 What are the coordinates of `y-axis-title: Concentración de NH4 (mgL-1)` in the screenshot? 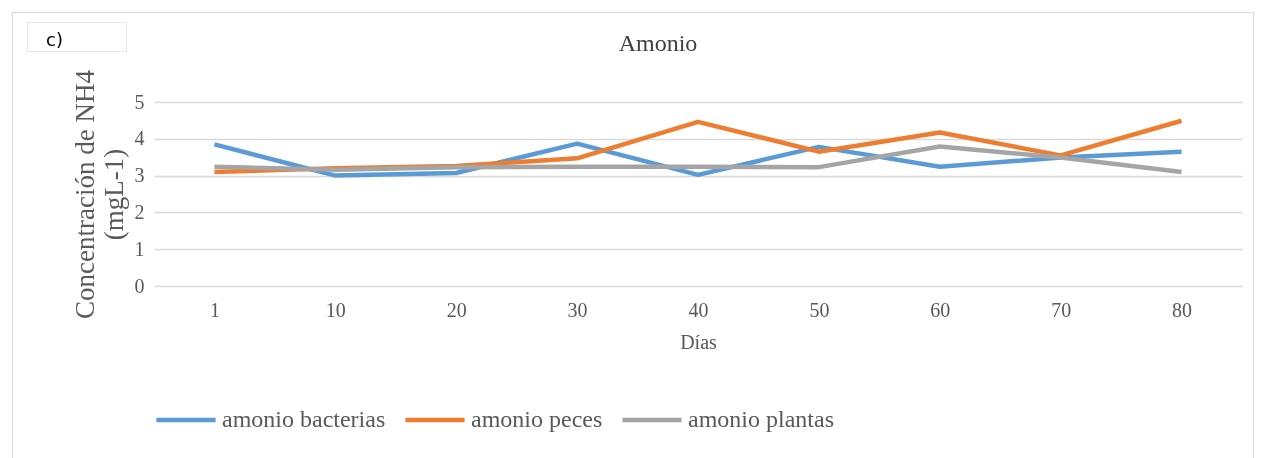 It's located at (99, 194).